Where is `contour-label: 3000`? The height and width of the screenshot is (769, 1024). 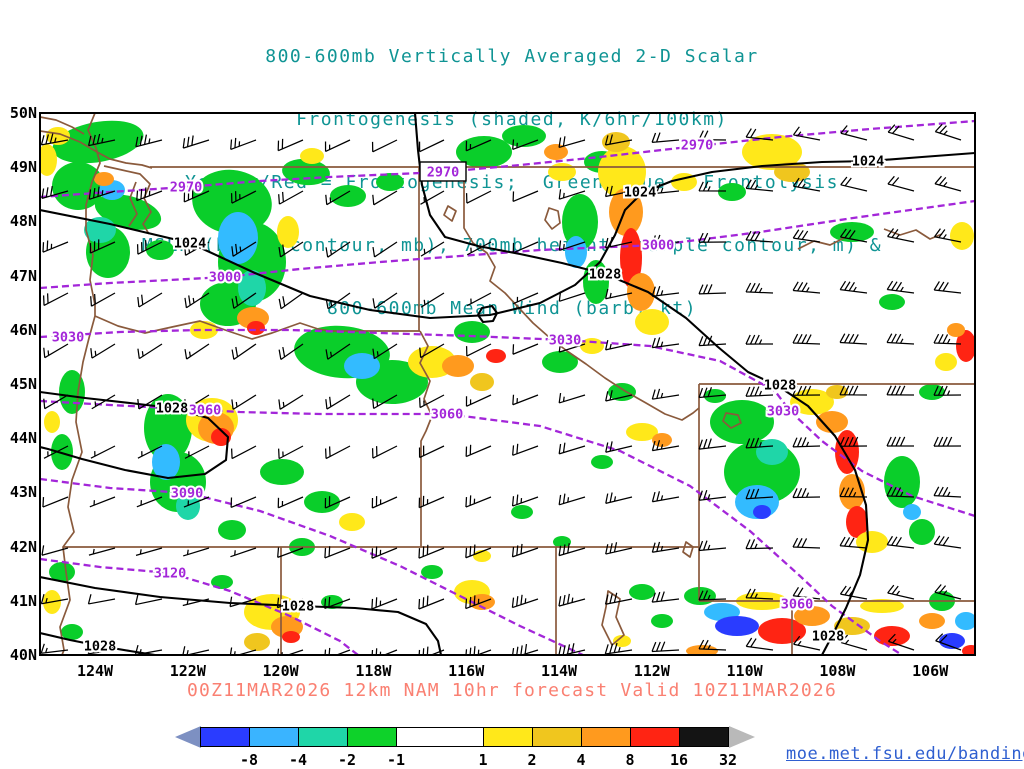 contour-label: 3000 is located at coordinates (225, 278).